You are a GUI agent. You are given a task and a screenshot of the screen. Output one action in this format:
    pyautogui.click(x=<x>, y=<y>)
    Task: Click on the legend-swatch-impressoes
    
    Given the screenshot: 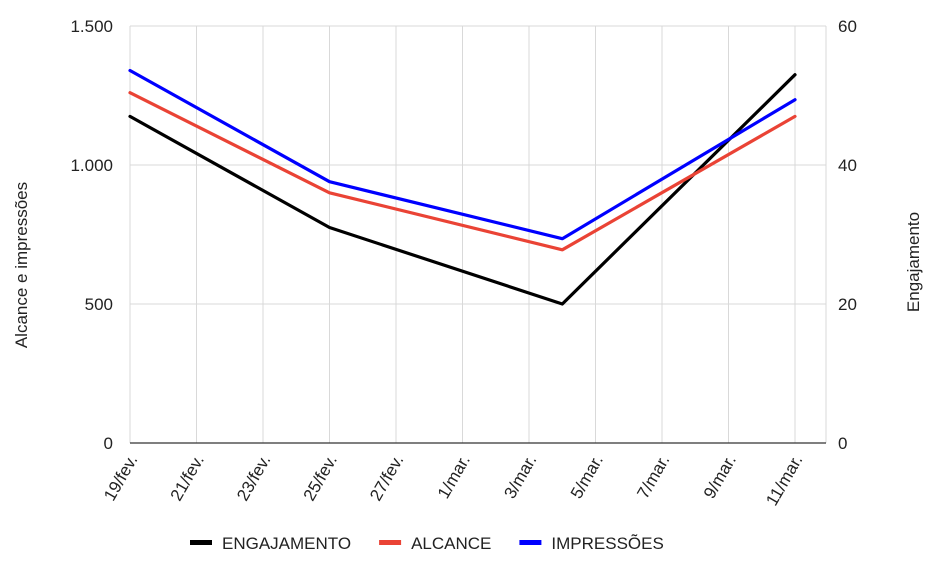 What is the action you would take?
    pyautogui.click(x=530, y=542)
    